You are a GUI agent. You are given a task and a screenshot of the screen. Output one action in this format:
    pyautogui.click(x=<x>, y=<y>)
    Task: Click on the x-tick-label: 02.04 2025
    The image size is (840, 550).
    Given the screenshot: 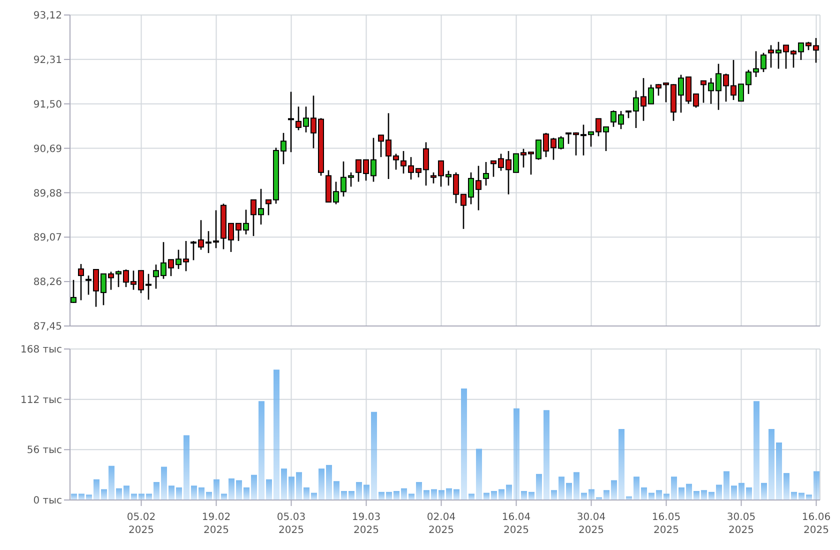 What is the action you would take?
    pyautogui.click(x=441, y=524)
    